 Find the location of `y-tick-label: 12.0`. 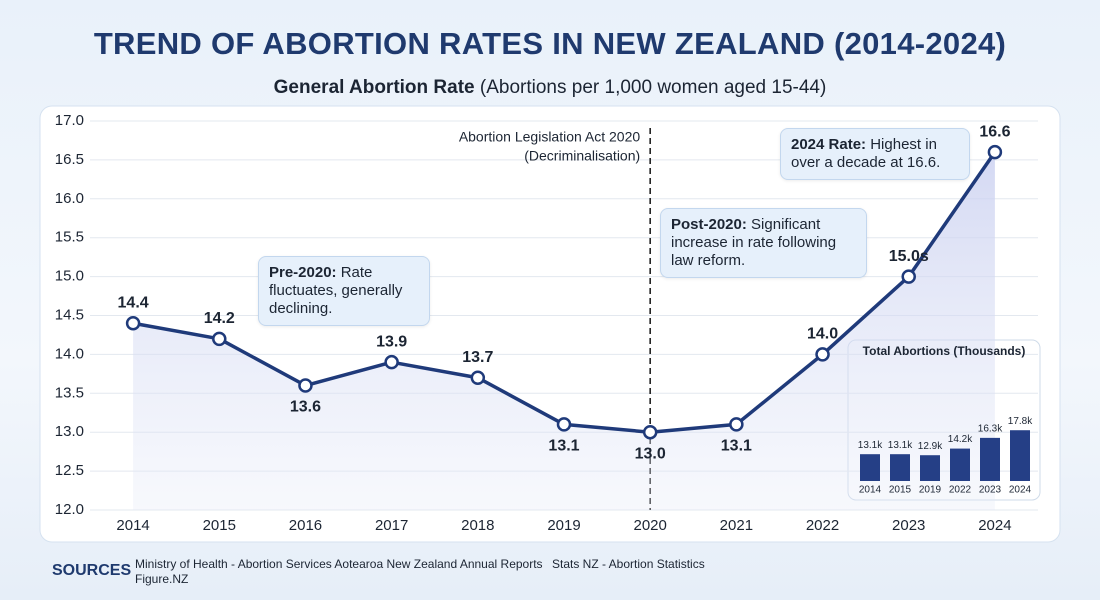

y-tick-label: 12.0 is located at coordinates (69, 509).